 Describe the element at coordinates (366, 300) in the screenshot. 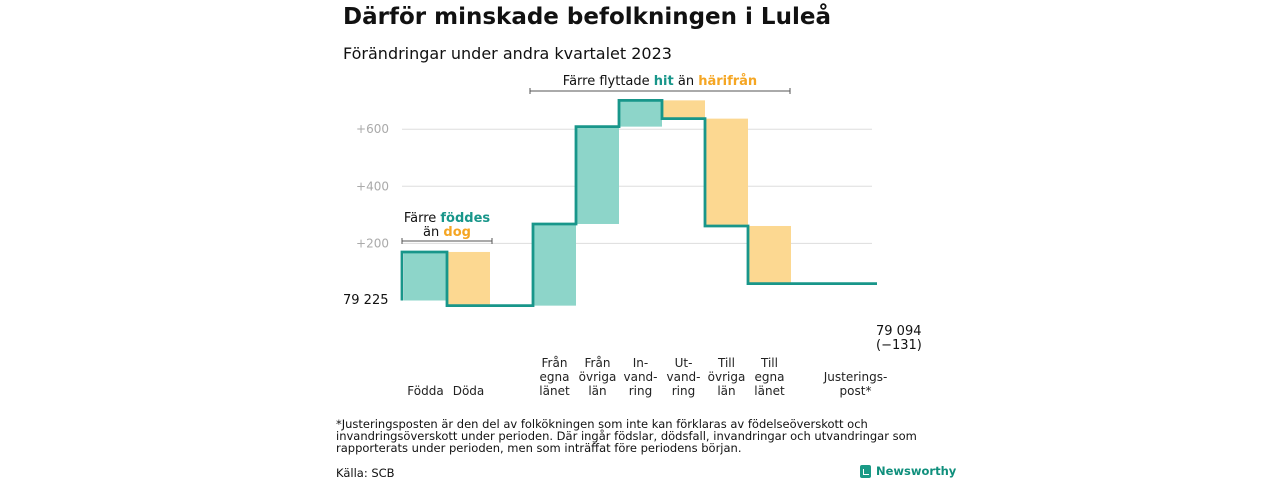

I see `start-value-label: 79 225` at that location.